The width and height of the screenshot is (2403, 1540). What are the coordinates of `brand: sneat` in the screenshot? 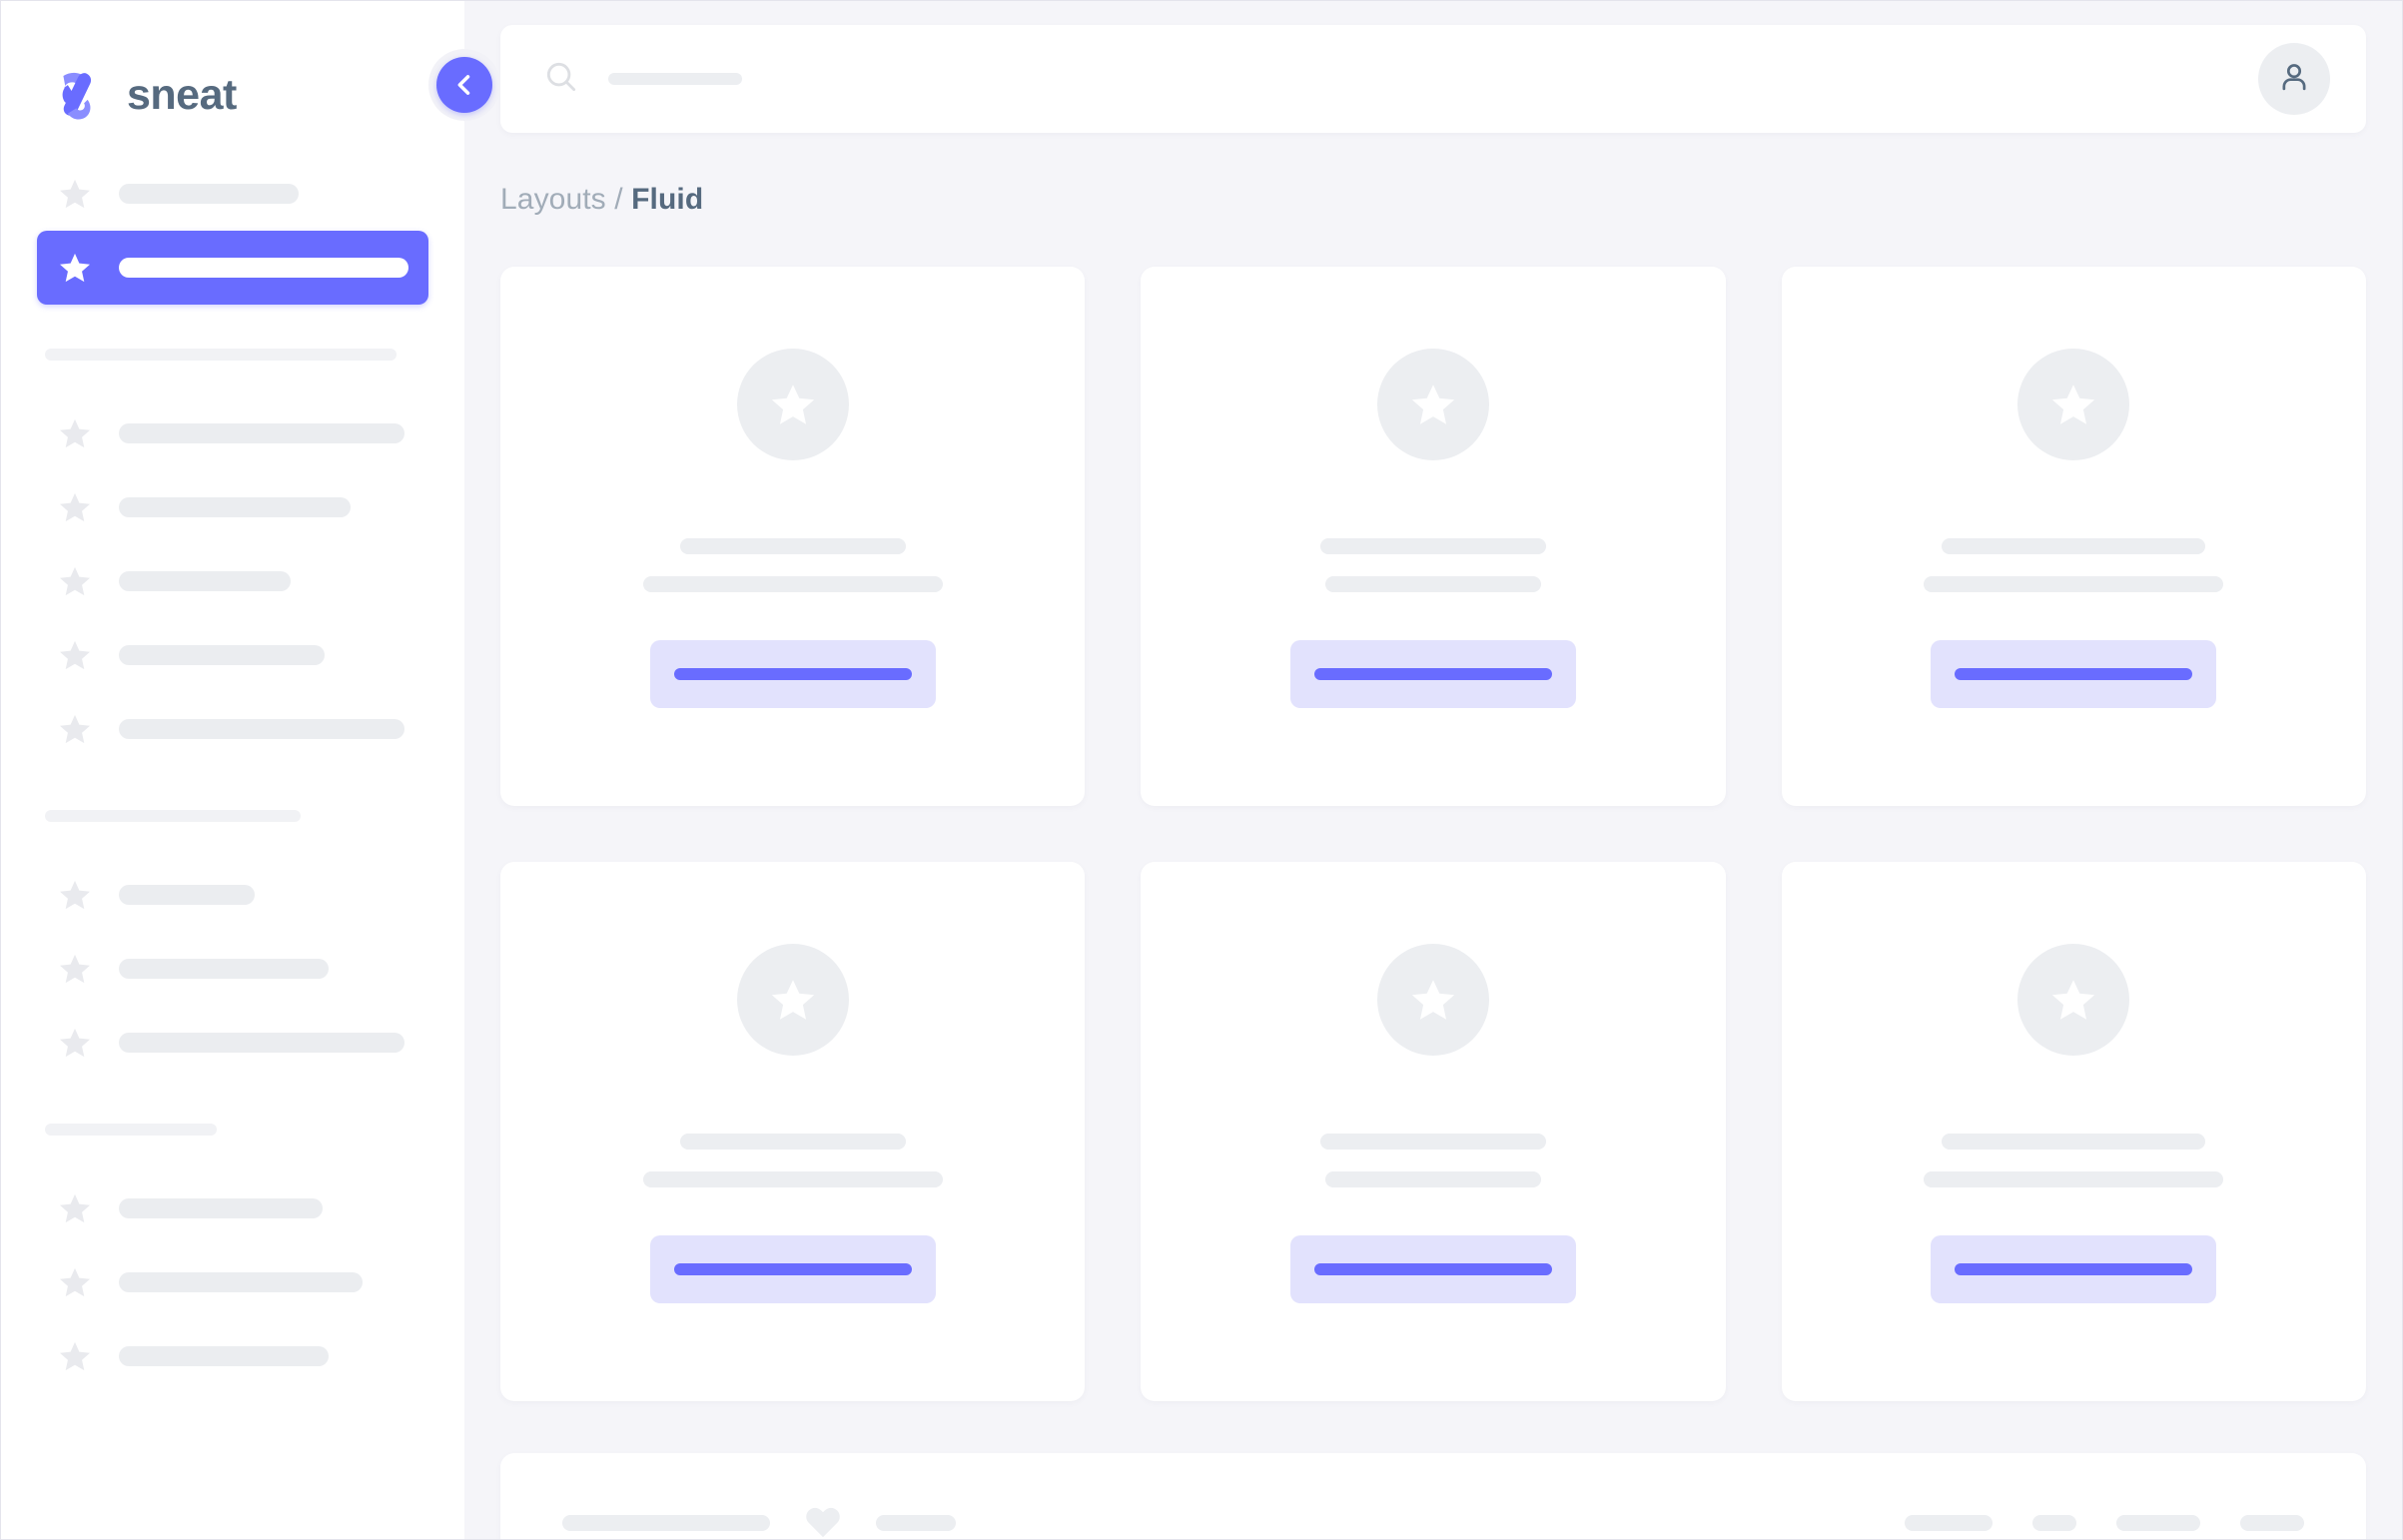 It's located at (233, 71).